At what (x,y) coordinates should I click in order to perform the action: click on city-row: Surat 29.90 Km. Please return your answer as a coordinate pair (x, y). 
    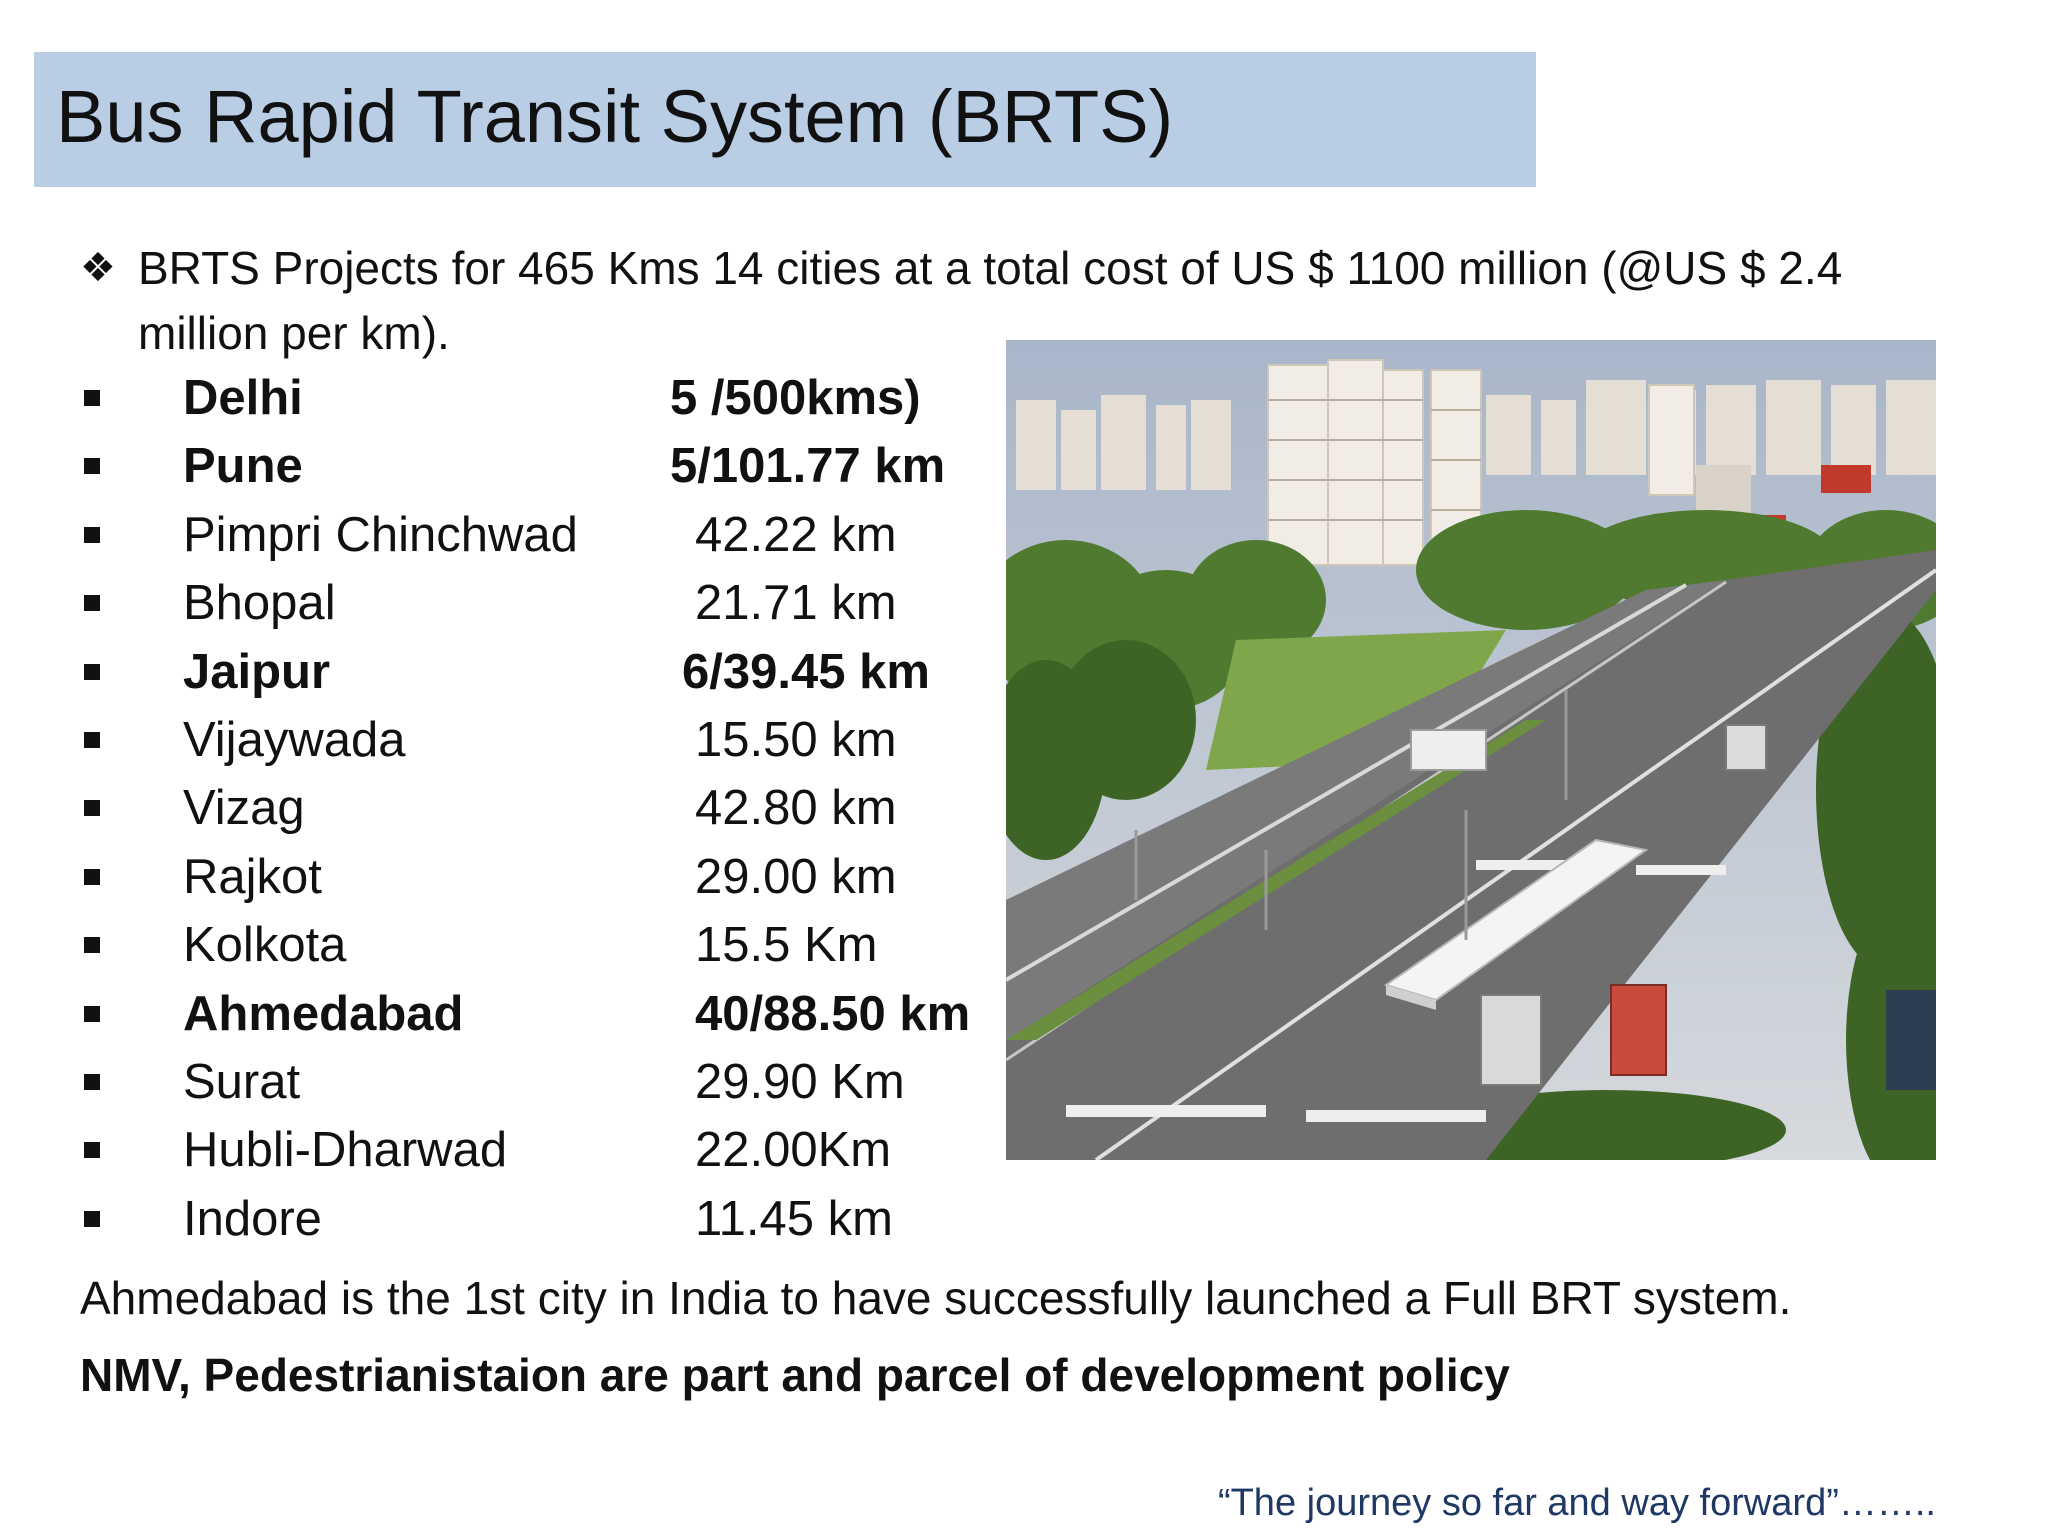
    Looking at the image, I should click on (505, 1082).